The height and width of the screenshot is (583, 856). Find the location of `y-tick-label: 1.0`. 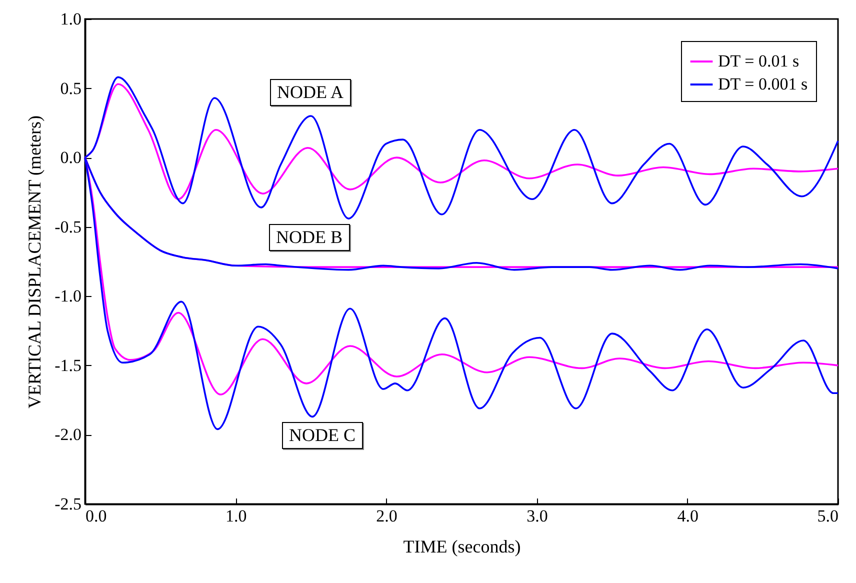

y-tick-label: 1.0 is located at coordinates (71, 19).